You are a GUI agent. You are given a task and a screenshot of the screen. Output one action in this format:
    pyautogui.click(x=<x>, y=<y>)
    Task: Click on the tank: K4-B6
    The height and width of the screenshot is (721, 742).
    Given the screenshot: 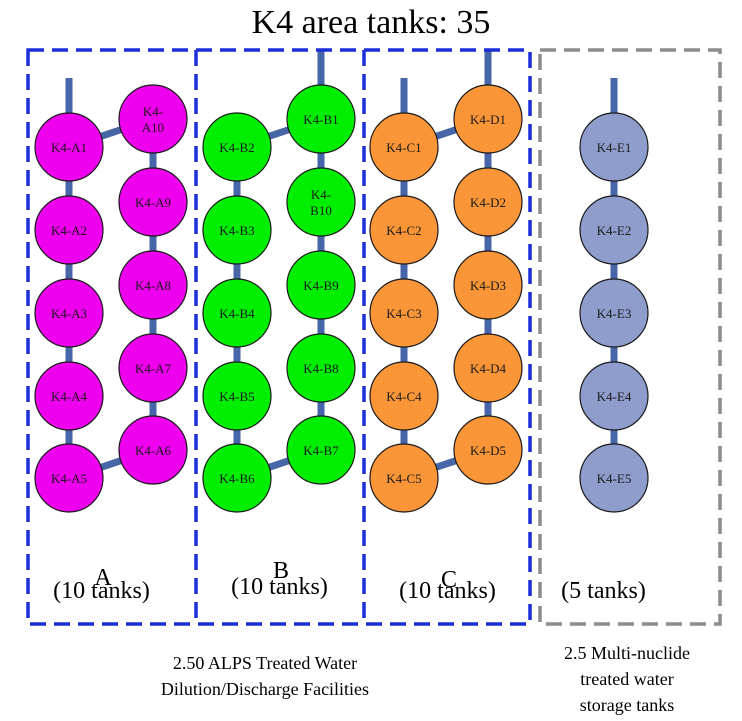 What is the action you would take?
    pyautogui.click(x=237, y=478)
    